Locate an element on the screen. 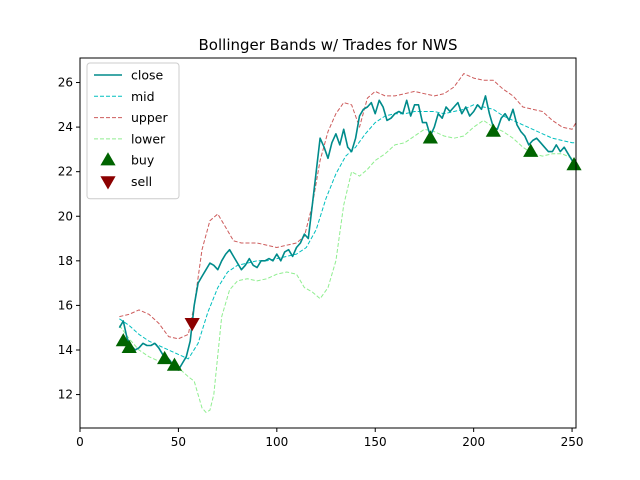 This screenshot has width=640, height=480. legend: close mid upper lower buy sell is located at coordinates (133, 131).